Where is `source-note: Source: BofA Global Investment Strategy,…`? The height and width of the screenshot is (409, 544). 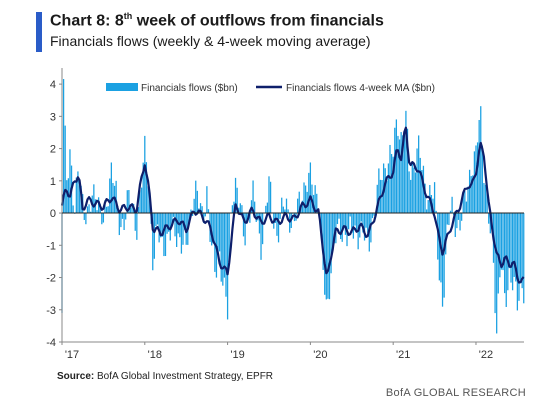 source-note: Source: BofA Global Investment Strategy,… is located at coordinates (165, 376).